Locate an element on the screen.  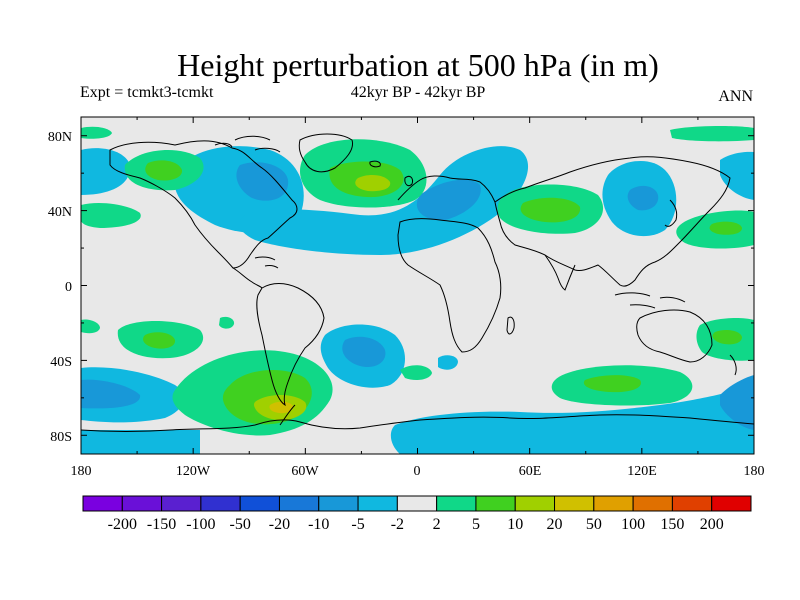
colorbar is located at coordinates (417, 503).